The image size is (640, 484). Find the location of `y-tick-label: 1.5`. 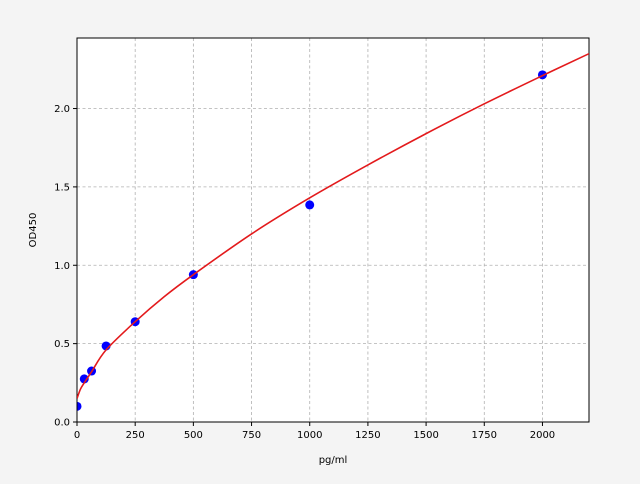

y-tick-label: 1.5 is located at coordinates (62, 187).